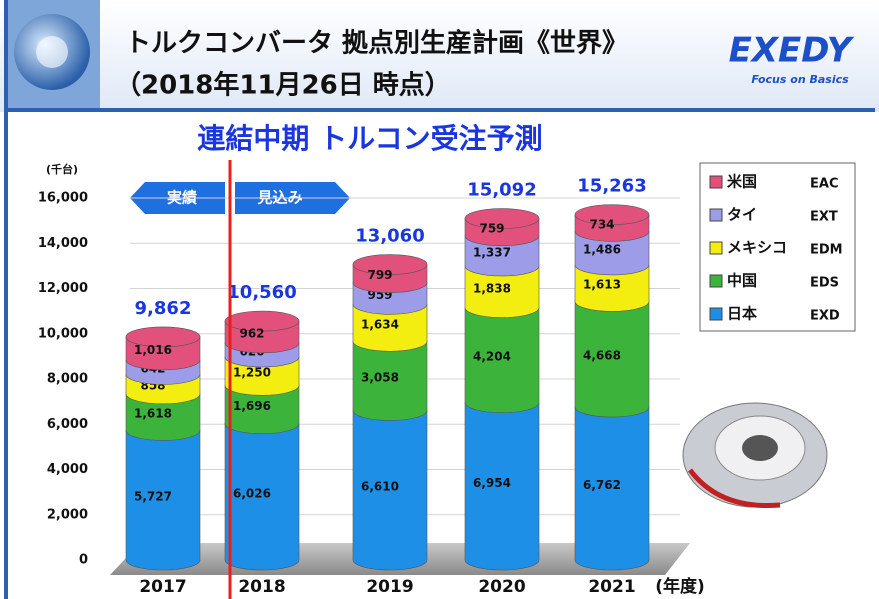  What do you see at coordinates (380, 487) in the screenshot?
I see `value-label: 6,610` at bounding box center [380, 487].